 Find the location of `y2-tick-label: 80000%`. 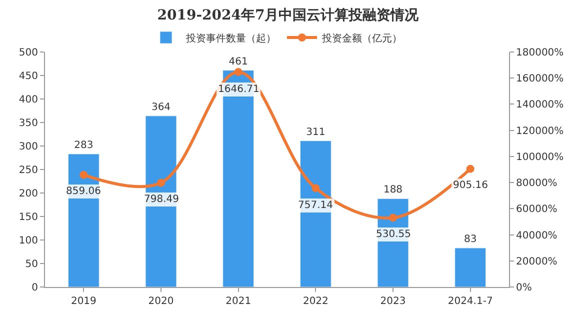

y2-tick-label: 80000% is located at coordinates (537, 184).